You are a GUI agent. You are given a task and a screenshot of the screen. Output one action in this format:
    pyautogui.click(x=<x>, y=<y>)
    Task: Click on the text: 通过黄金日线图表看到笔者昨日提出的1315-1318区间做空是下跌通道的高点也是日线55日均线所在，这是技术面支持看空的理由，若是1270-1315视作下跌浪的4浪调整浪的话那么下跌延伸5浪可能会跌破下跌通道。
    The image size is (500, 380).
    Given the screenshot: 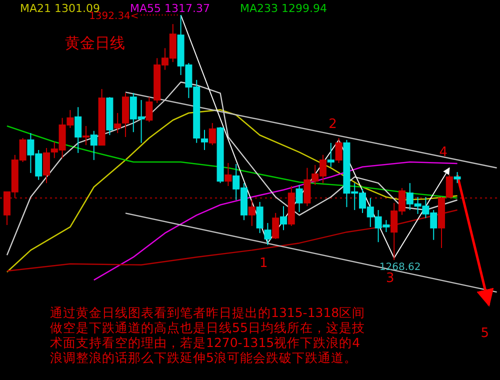 What is the action you would take?
    pyautogui.click(x=208, y=335)
    